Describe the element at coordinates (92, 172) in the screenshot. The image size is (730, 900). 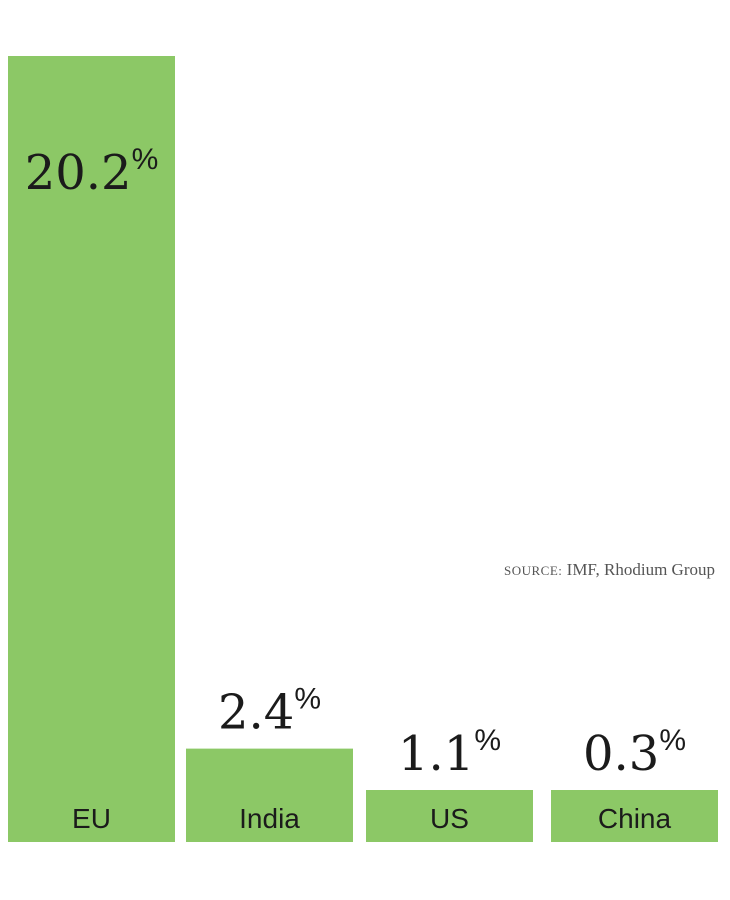
I see `value-label-eu: 20.2%` at that location.